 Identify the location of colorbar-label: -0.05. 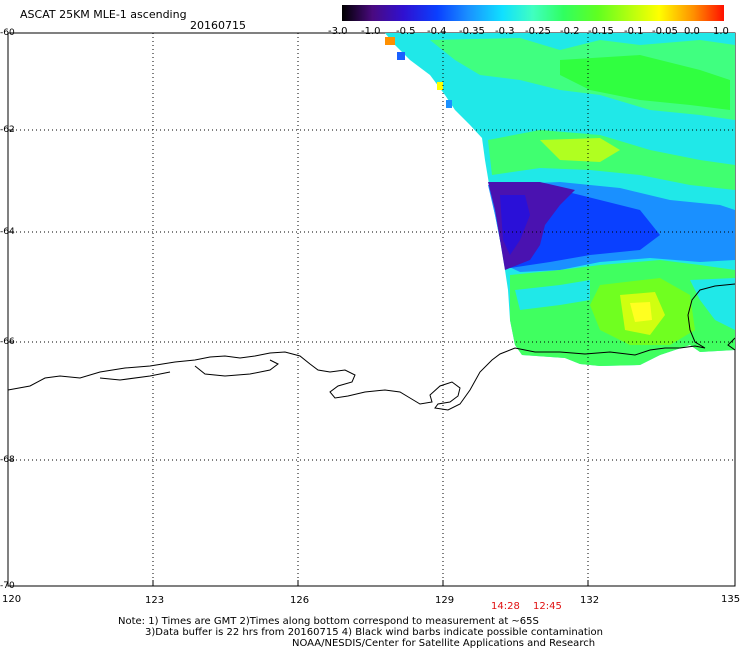
(665, 31).